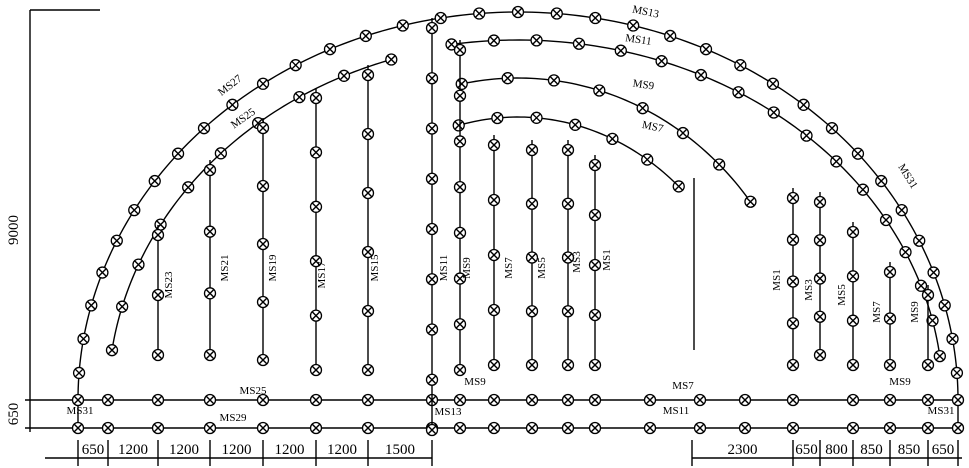 The height and width of the screenshot is (468, 969). Describe the element at coordinates (743, 450) in the screenshot. I see `dim-label: 2300` at that location.